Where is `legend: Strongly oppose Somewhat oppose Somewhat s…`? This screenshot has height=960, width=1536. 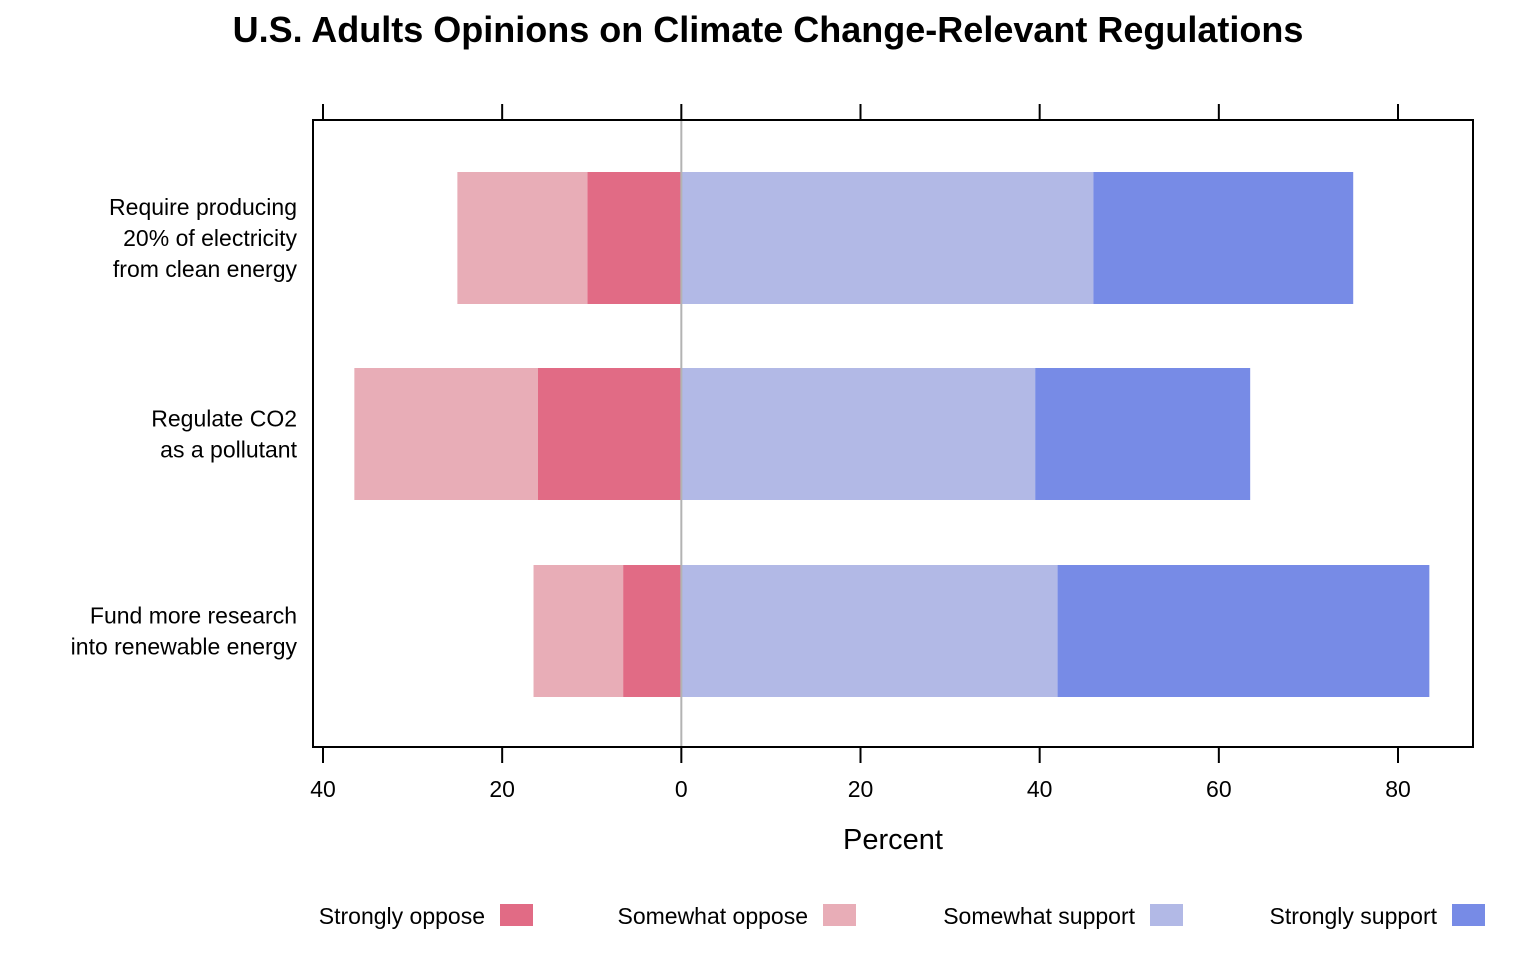
legend: Strongly oppose Somewhat oppose Somewhat s… is located at coordinates (902, 916).